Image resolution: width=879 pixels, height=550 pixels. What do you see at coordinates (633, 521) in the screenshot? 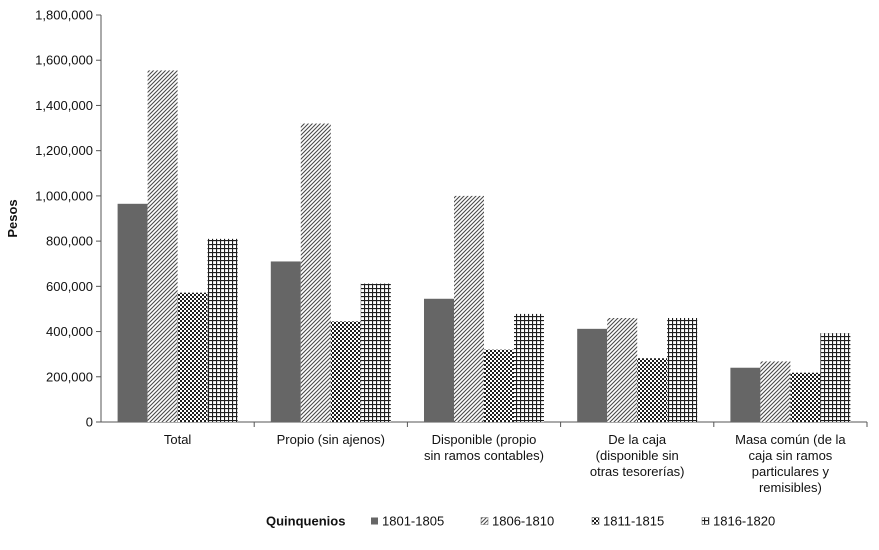
I see `legend-label-1811-1815: 1811-1815` at bounding box center [633, 521].